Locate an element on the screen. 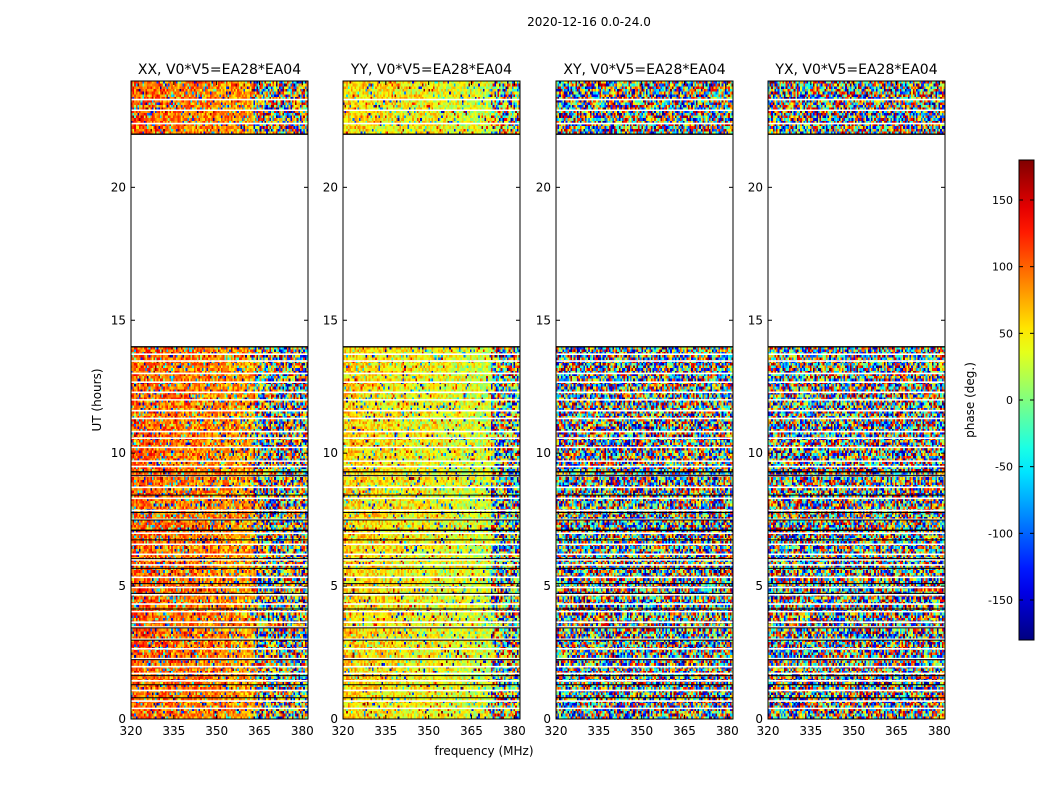  colorbar-tick-label: -150 is located at coordinates (1000, 600).